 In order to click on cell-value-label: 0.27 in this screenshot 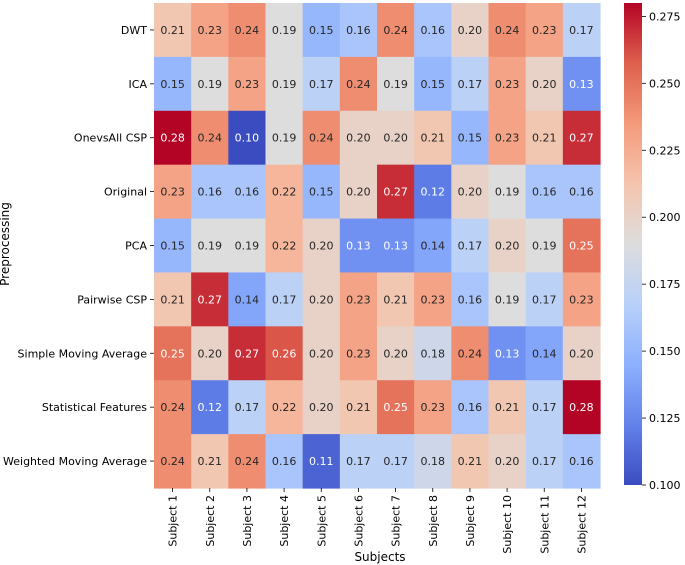, I will do `click(210, 299)`.